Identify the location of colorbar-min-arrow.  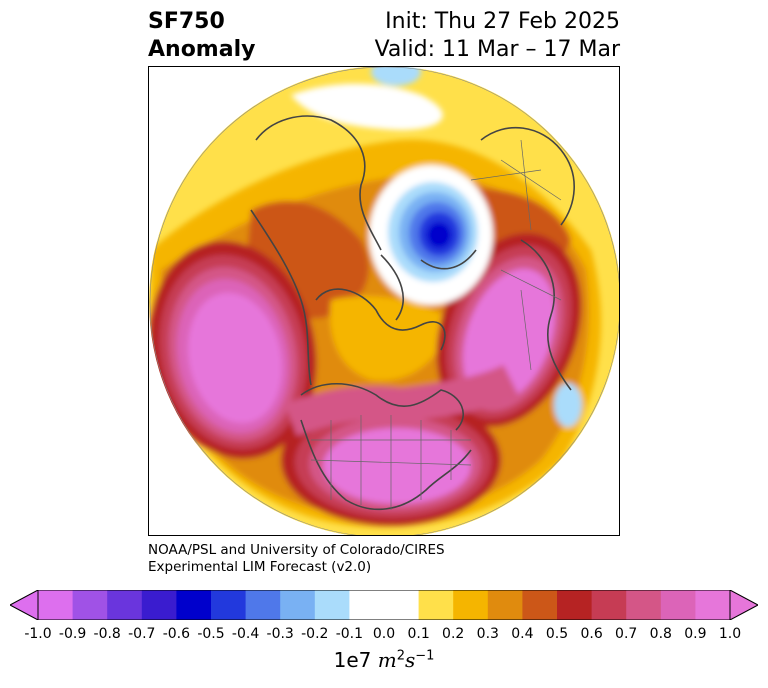
(24, 605).